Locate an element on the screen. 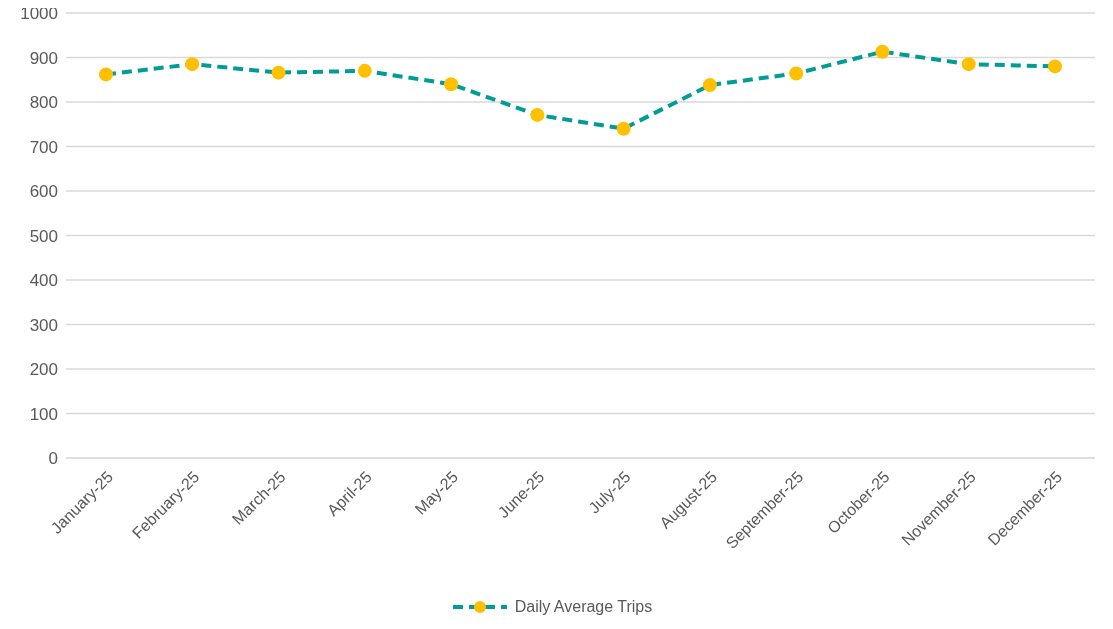 This screenshot has width=1113, height=629. legend-label: Daily Average Trips is located at coordinates (583, 607).